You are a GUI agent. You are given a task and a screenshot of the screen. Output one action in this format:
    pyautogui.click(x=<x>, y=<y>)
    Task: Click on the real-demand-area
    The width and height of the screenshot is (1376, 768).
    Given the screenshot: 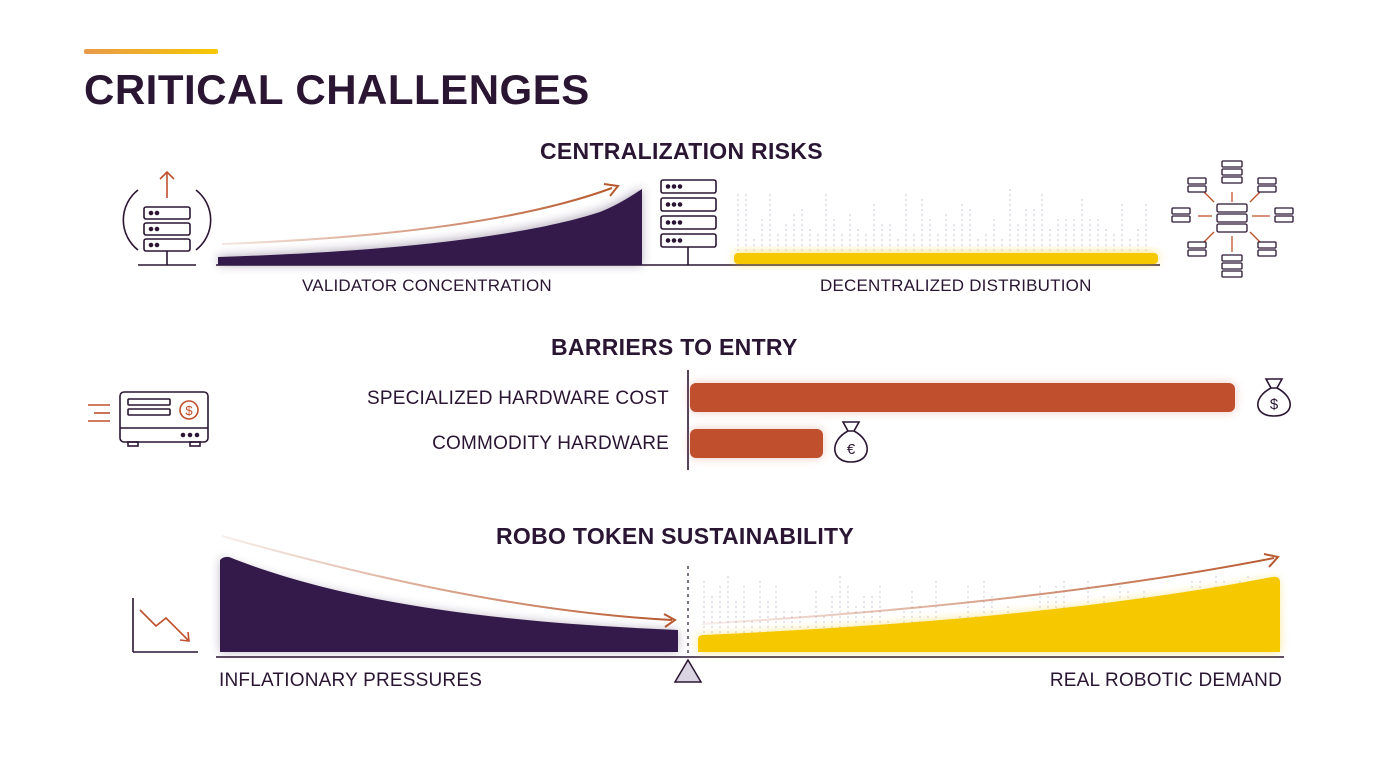 What is the action you would take?
    pyautogui.click(x=989, y=614)
    